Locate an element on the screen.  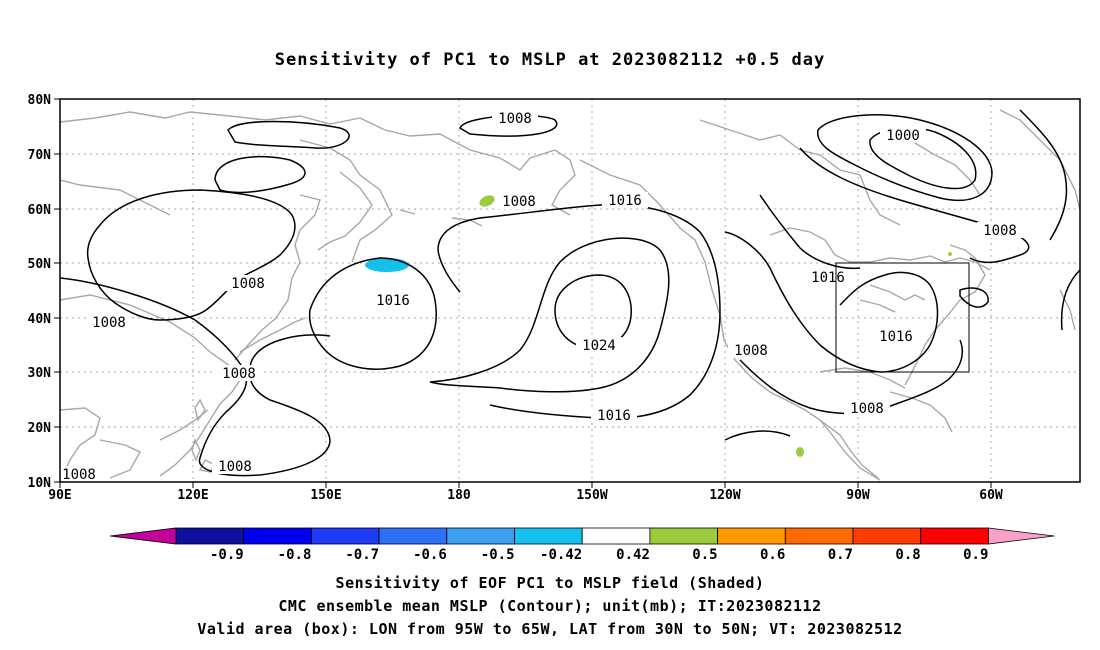
colorbar-label: -0.42 is located at coordinates (561, 555).